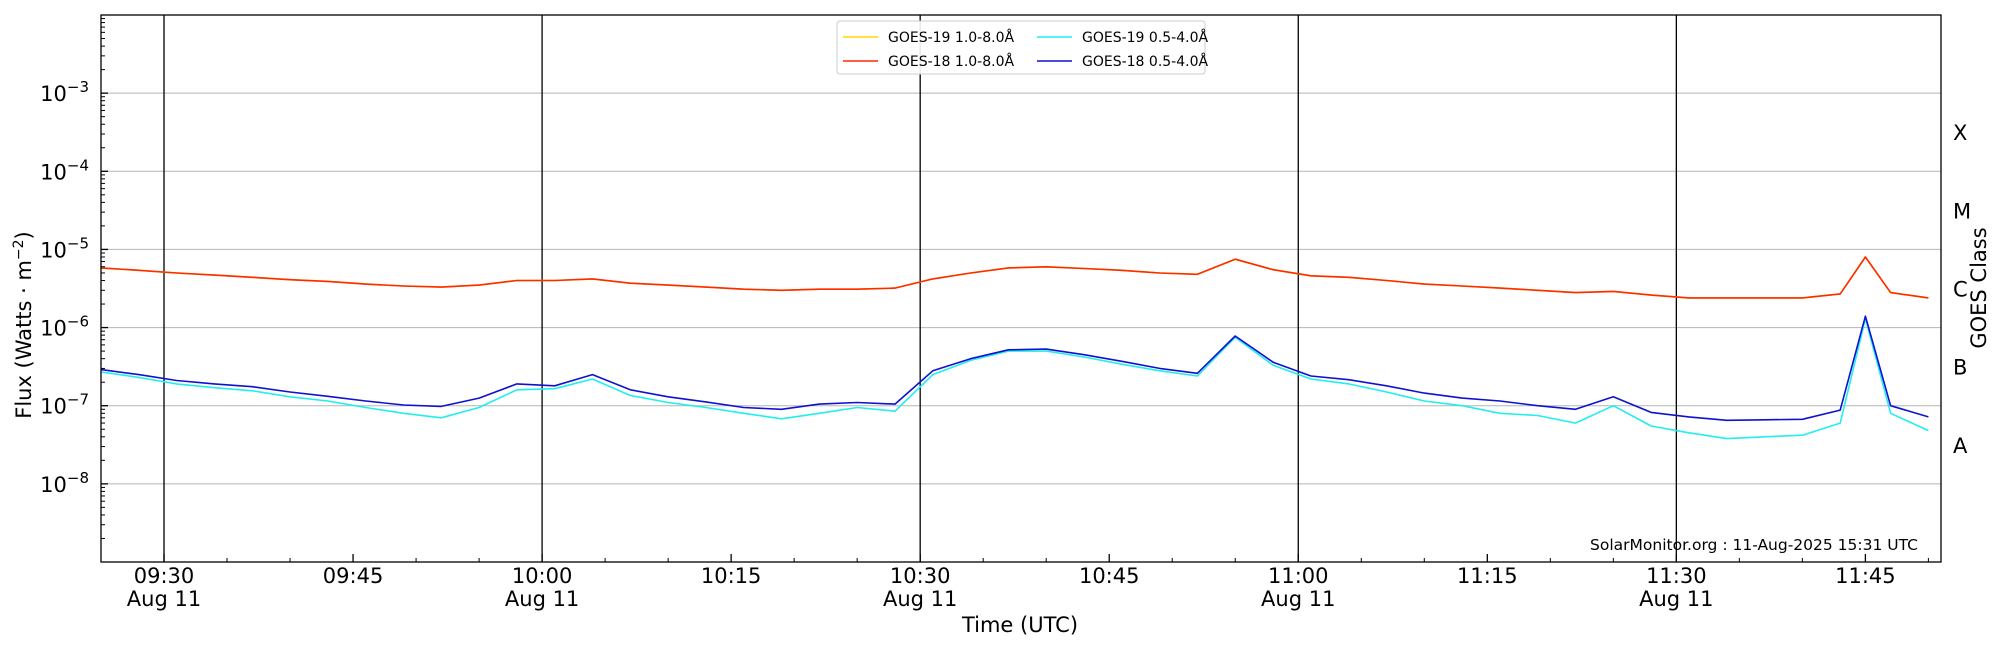  Describe the element at coordinates (542, 576) in the screenshot. I see `x-tick-label: 10:00` at that location.